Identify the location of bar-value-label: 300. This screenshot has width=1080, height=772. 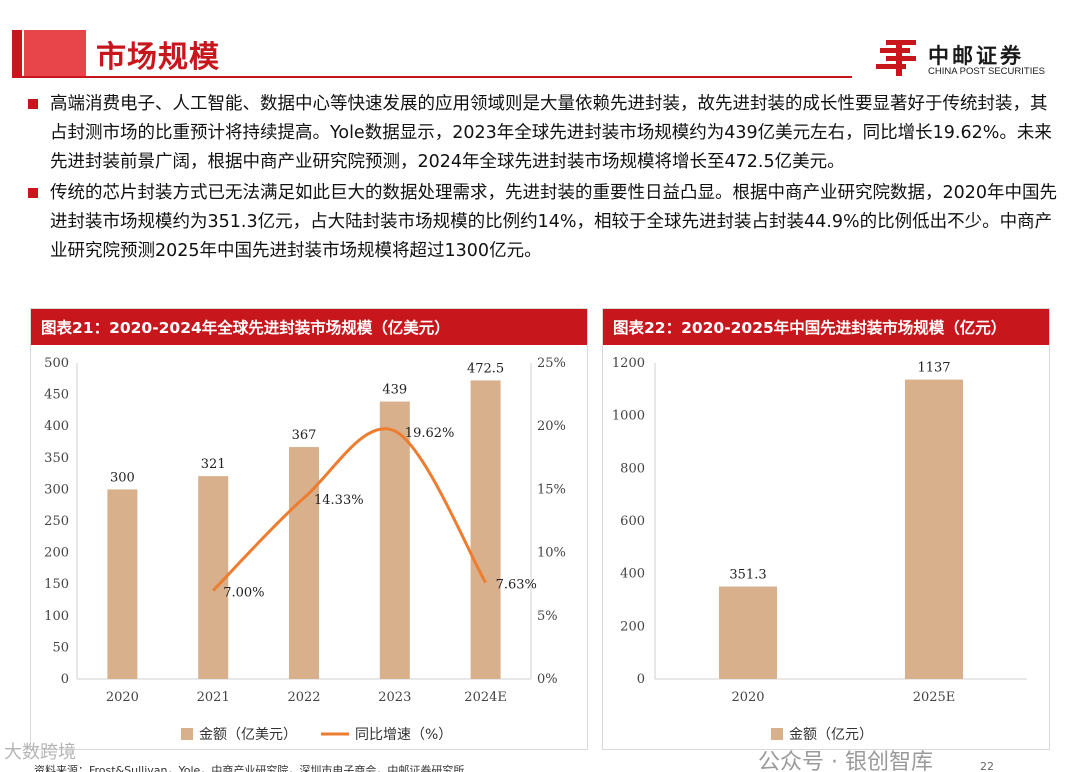
(122, 477).